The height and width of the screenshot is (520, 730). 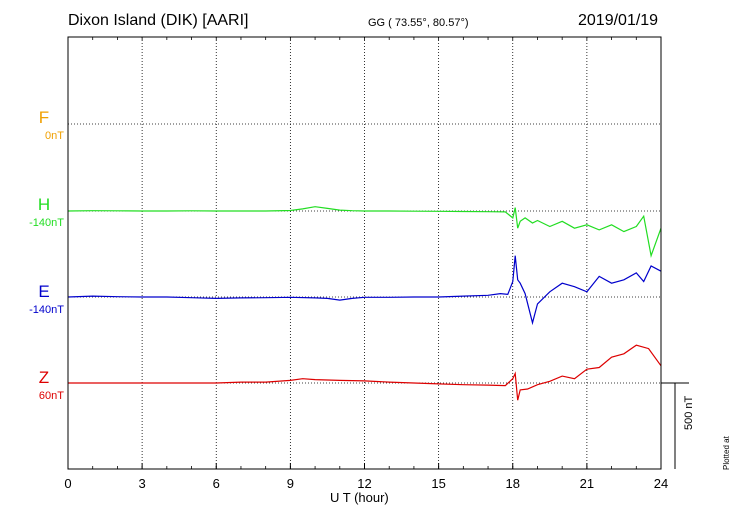 I want to click on x-tick-label: 18, so click(x=513, y=483).